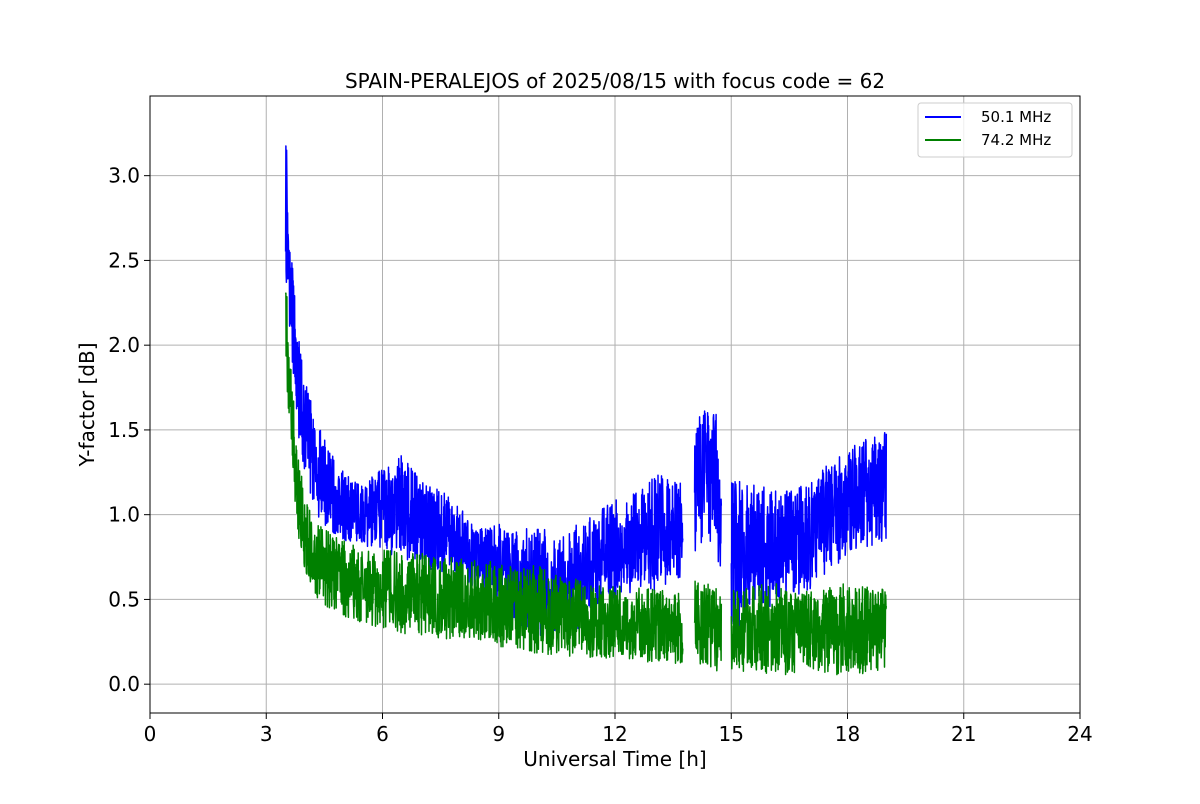  Describe the element at coordinates (995, 130) in the screenshot. I see `legend: 50.1 MHz 74.2 MHz` at that location.